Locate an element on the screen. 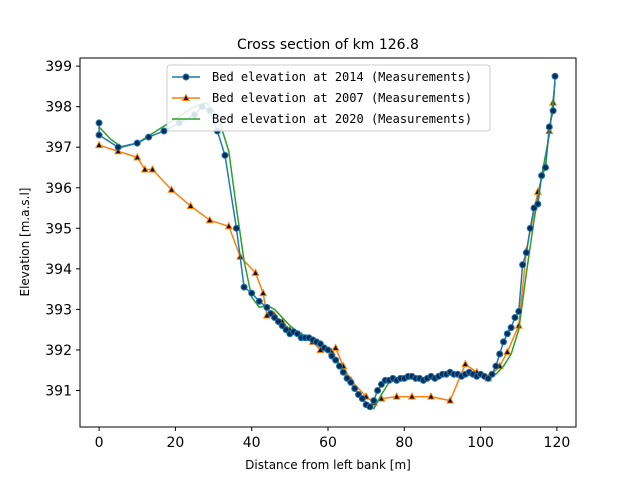  y-tick-label: 395 is located at coordinates (58, 229).